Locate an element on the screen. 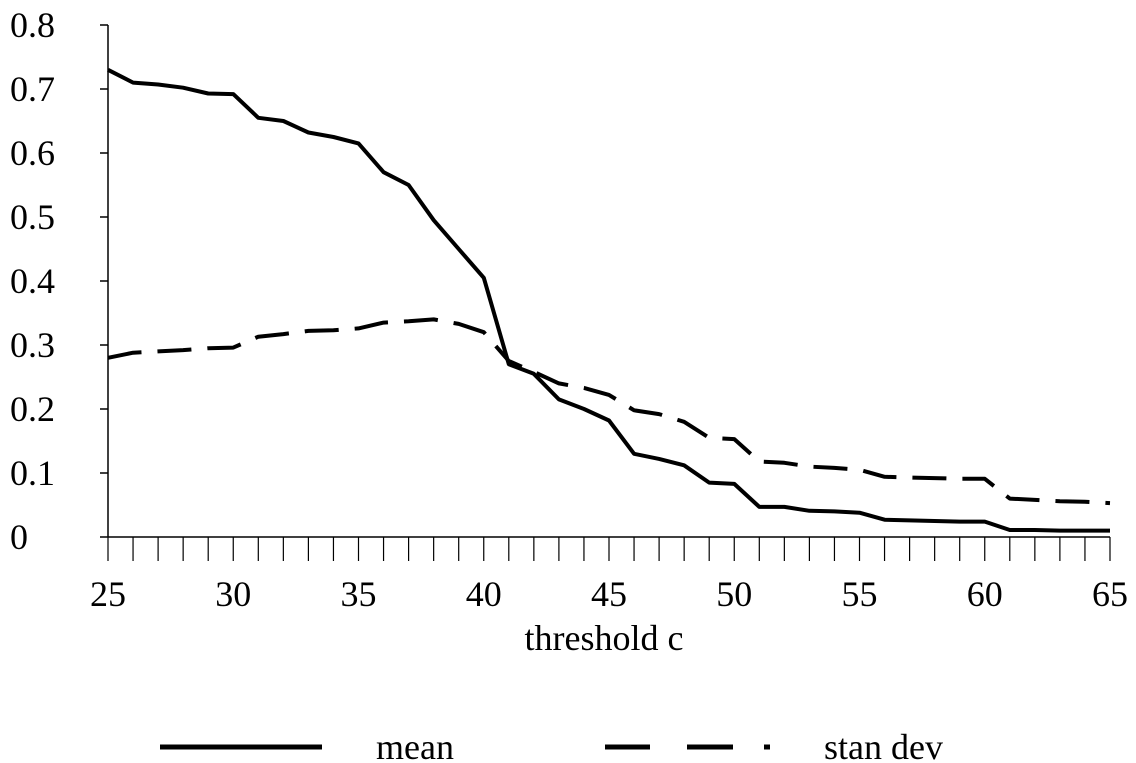 The image size is (1136, 763). x-tick-label: 55 is located at coordinates (860, 594).